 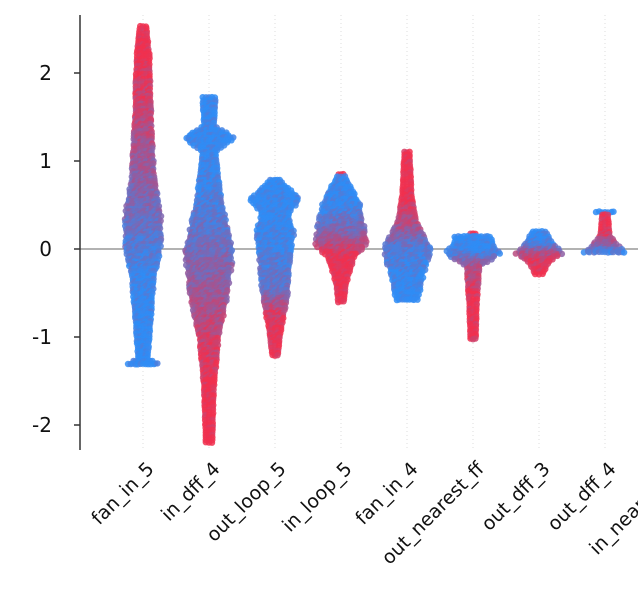 What do you see at coordinates (45, 161) in the screenshot?
I see `y-tick-label: 1` at bounding box center [45, 161].